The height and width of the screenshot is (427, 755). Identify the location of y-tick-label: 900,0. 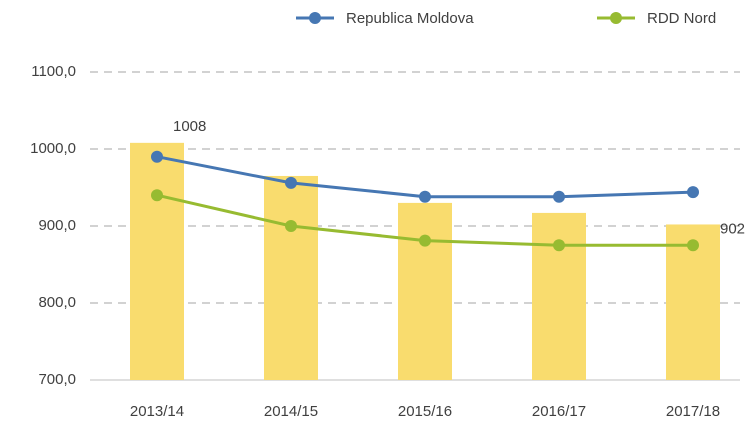
(57, 225).